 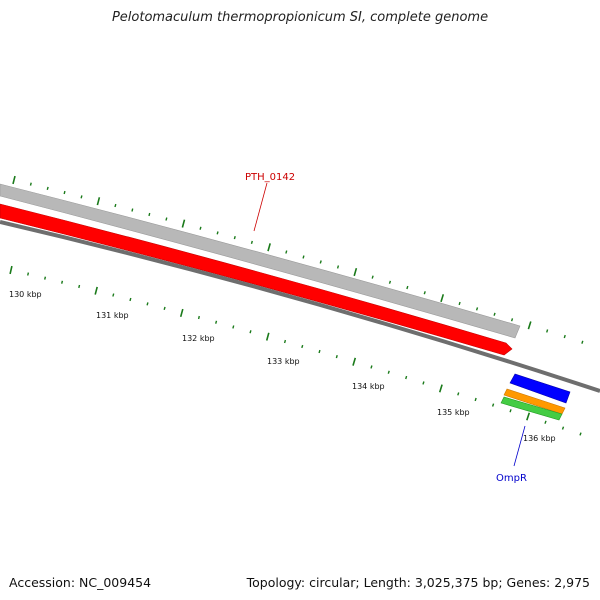 What do you see at coordinates (519, 446) in the screenshot?
I see `ompr-callout-line` at bounding box center [519, 446].